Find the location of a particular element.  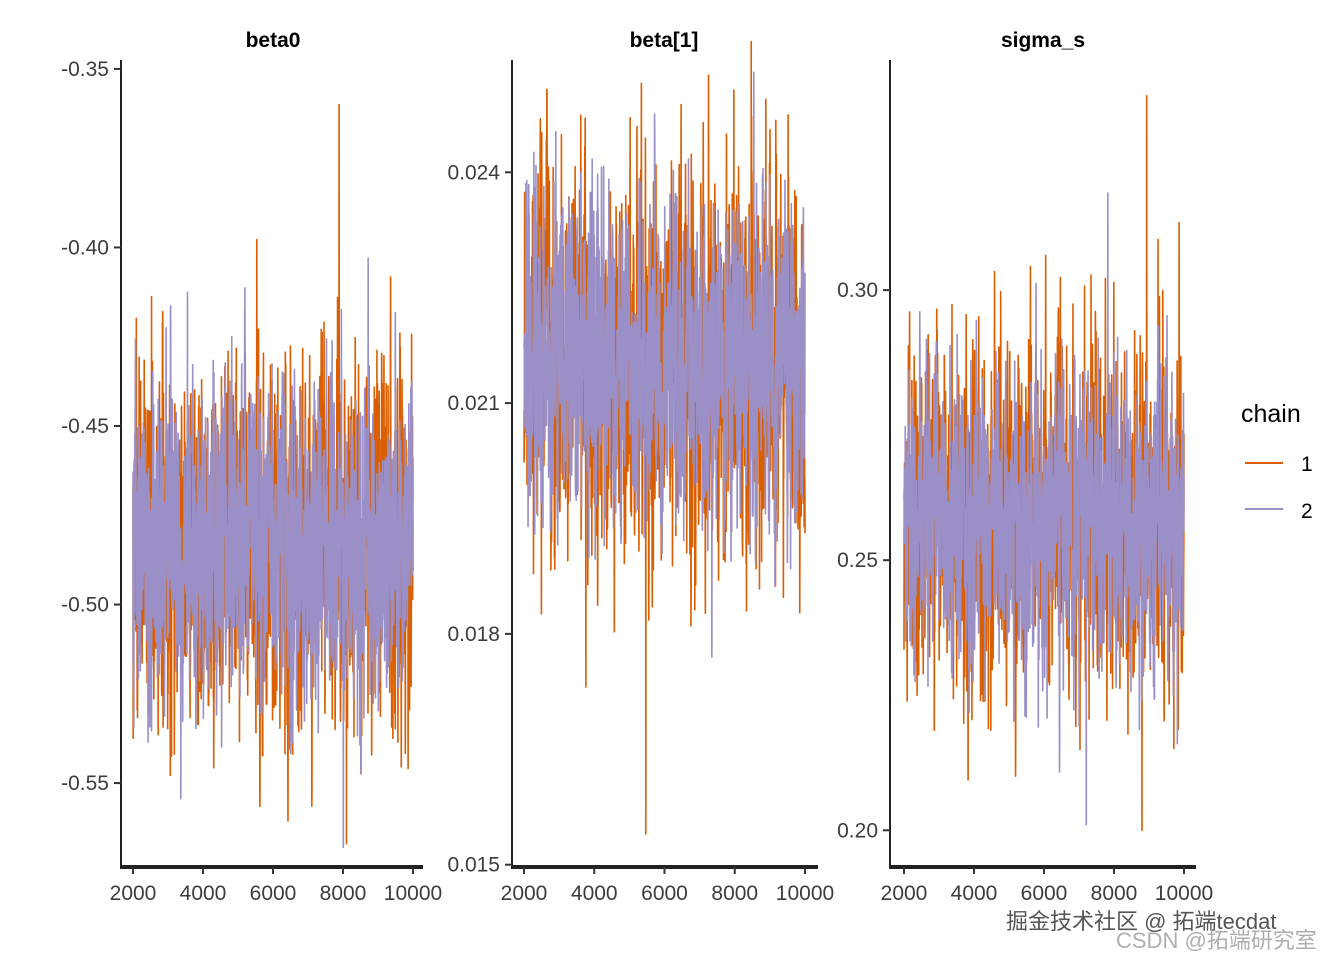

y-tick-label: 0.20 is located at coordinates (857, 830).